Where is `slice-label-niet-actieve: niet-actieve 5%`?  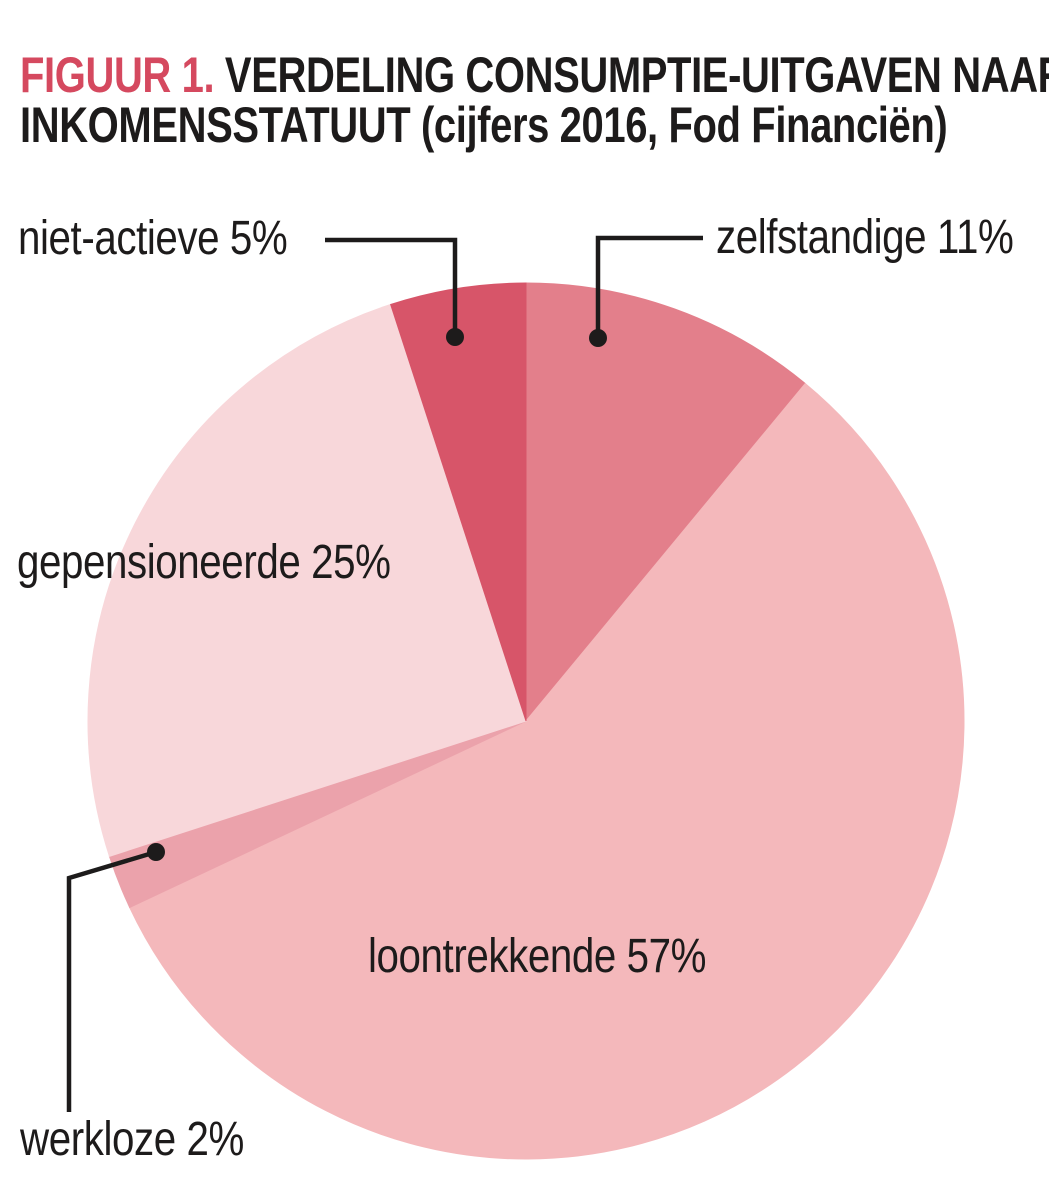 slice-label-niet-actieve: niet-actieve 5% is located at coordinates (153, 238).